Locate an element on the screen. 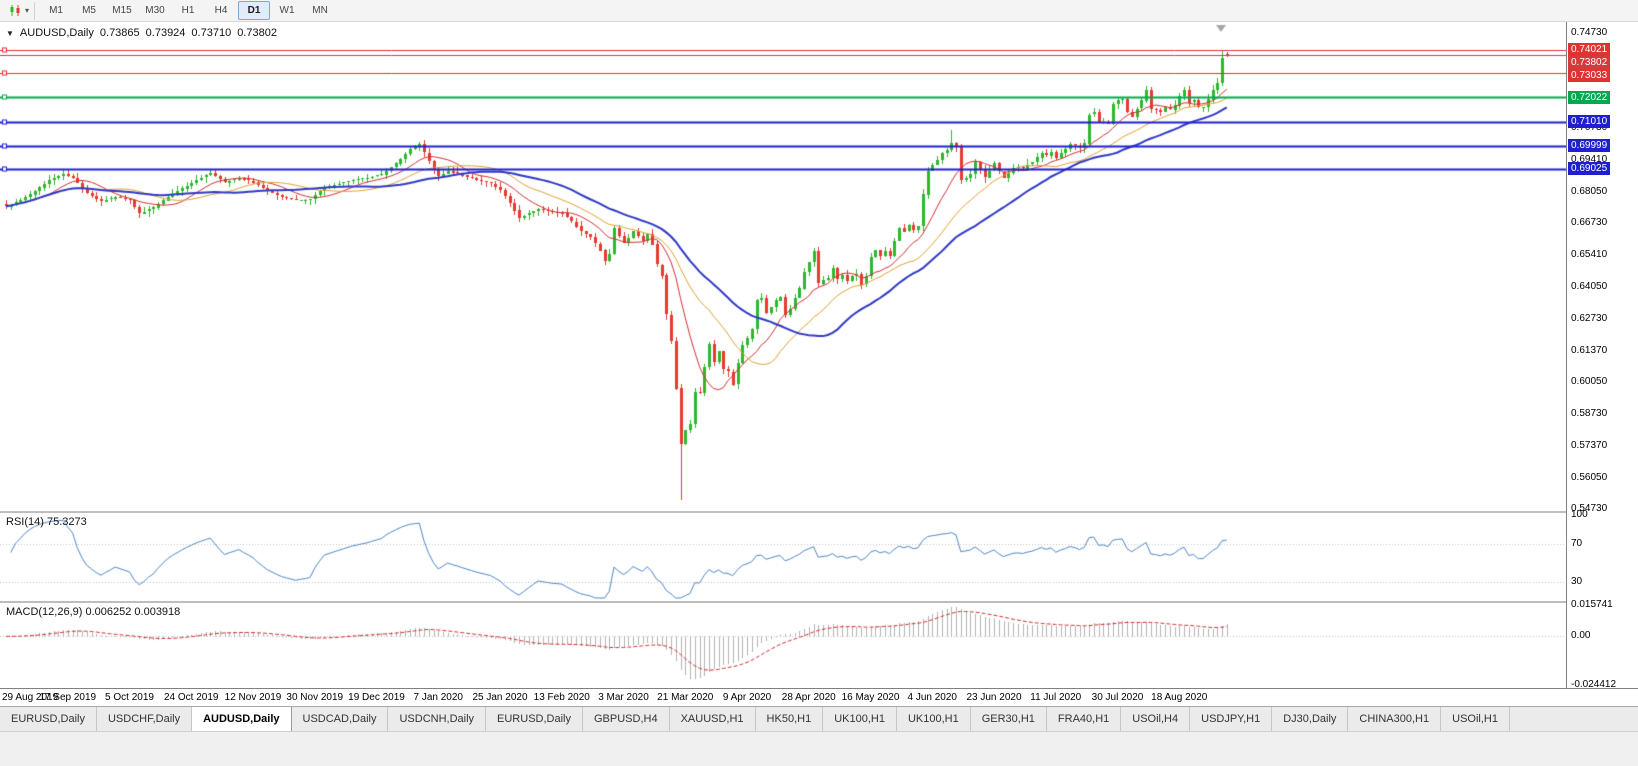  price-axis-label: 0.61370 is located at coordinates (1589, 350).